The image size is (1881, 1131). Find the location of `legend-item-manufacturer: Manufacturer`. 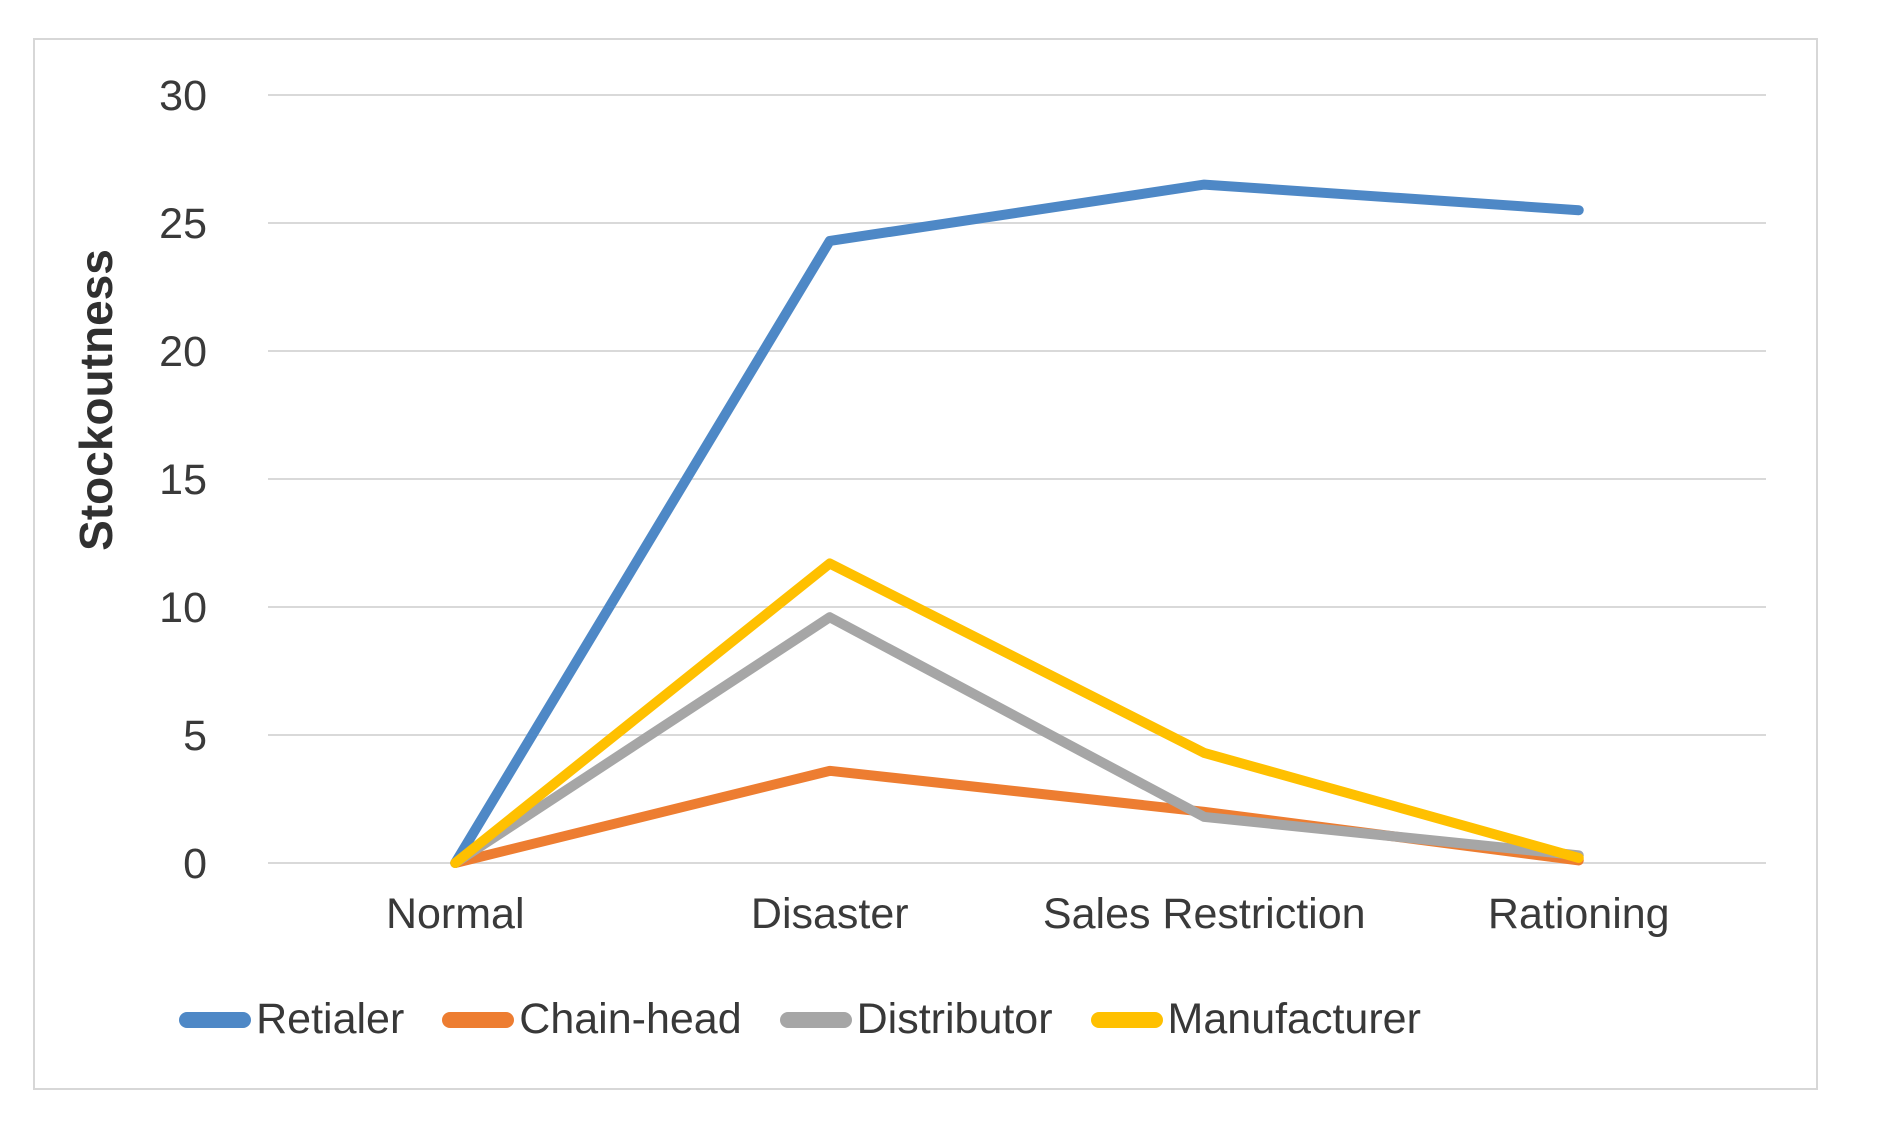

legend-item-manufacturer: Manufacturer is located at coordinates (1255, 1019).